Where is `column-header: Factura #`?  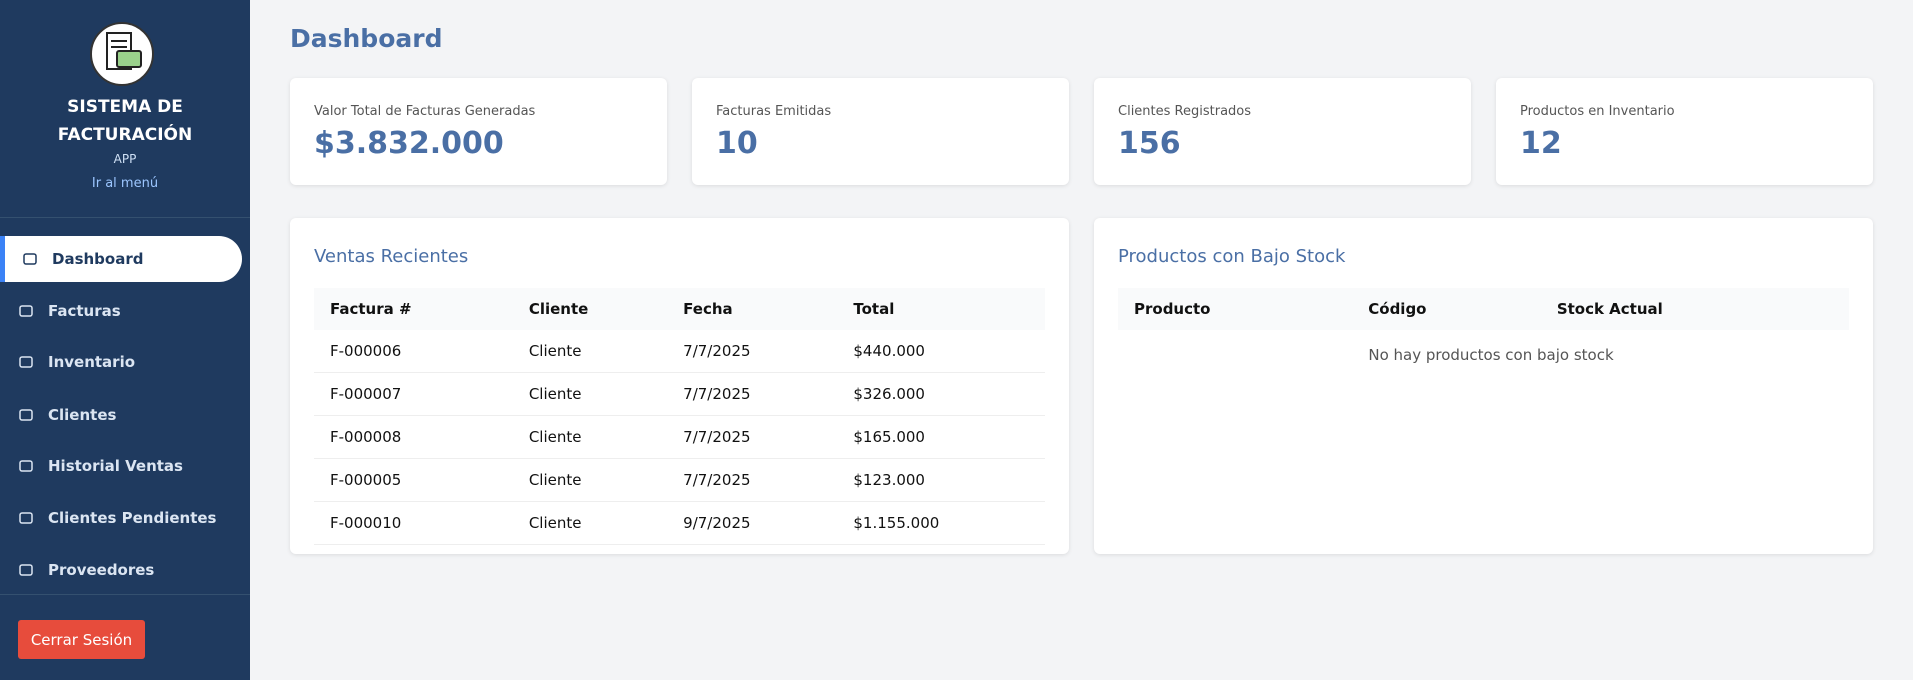 column-header: Factura # is located at coordinates (413, 309).